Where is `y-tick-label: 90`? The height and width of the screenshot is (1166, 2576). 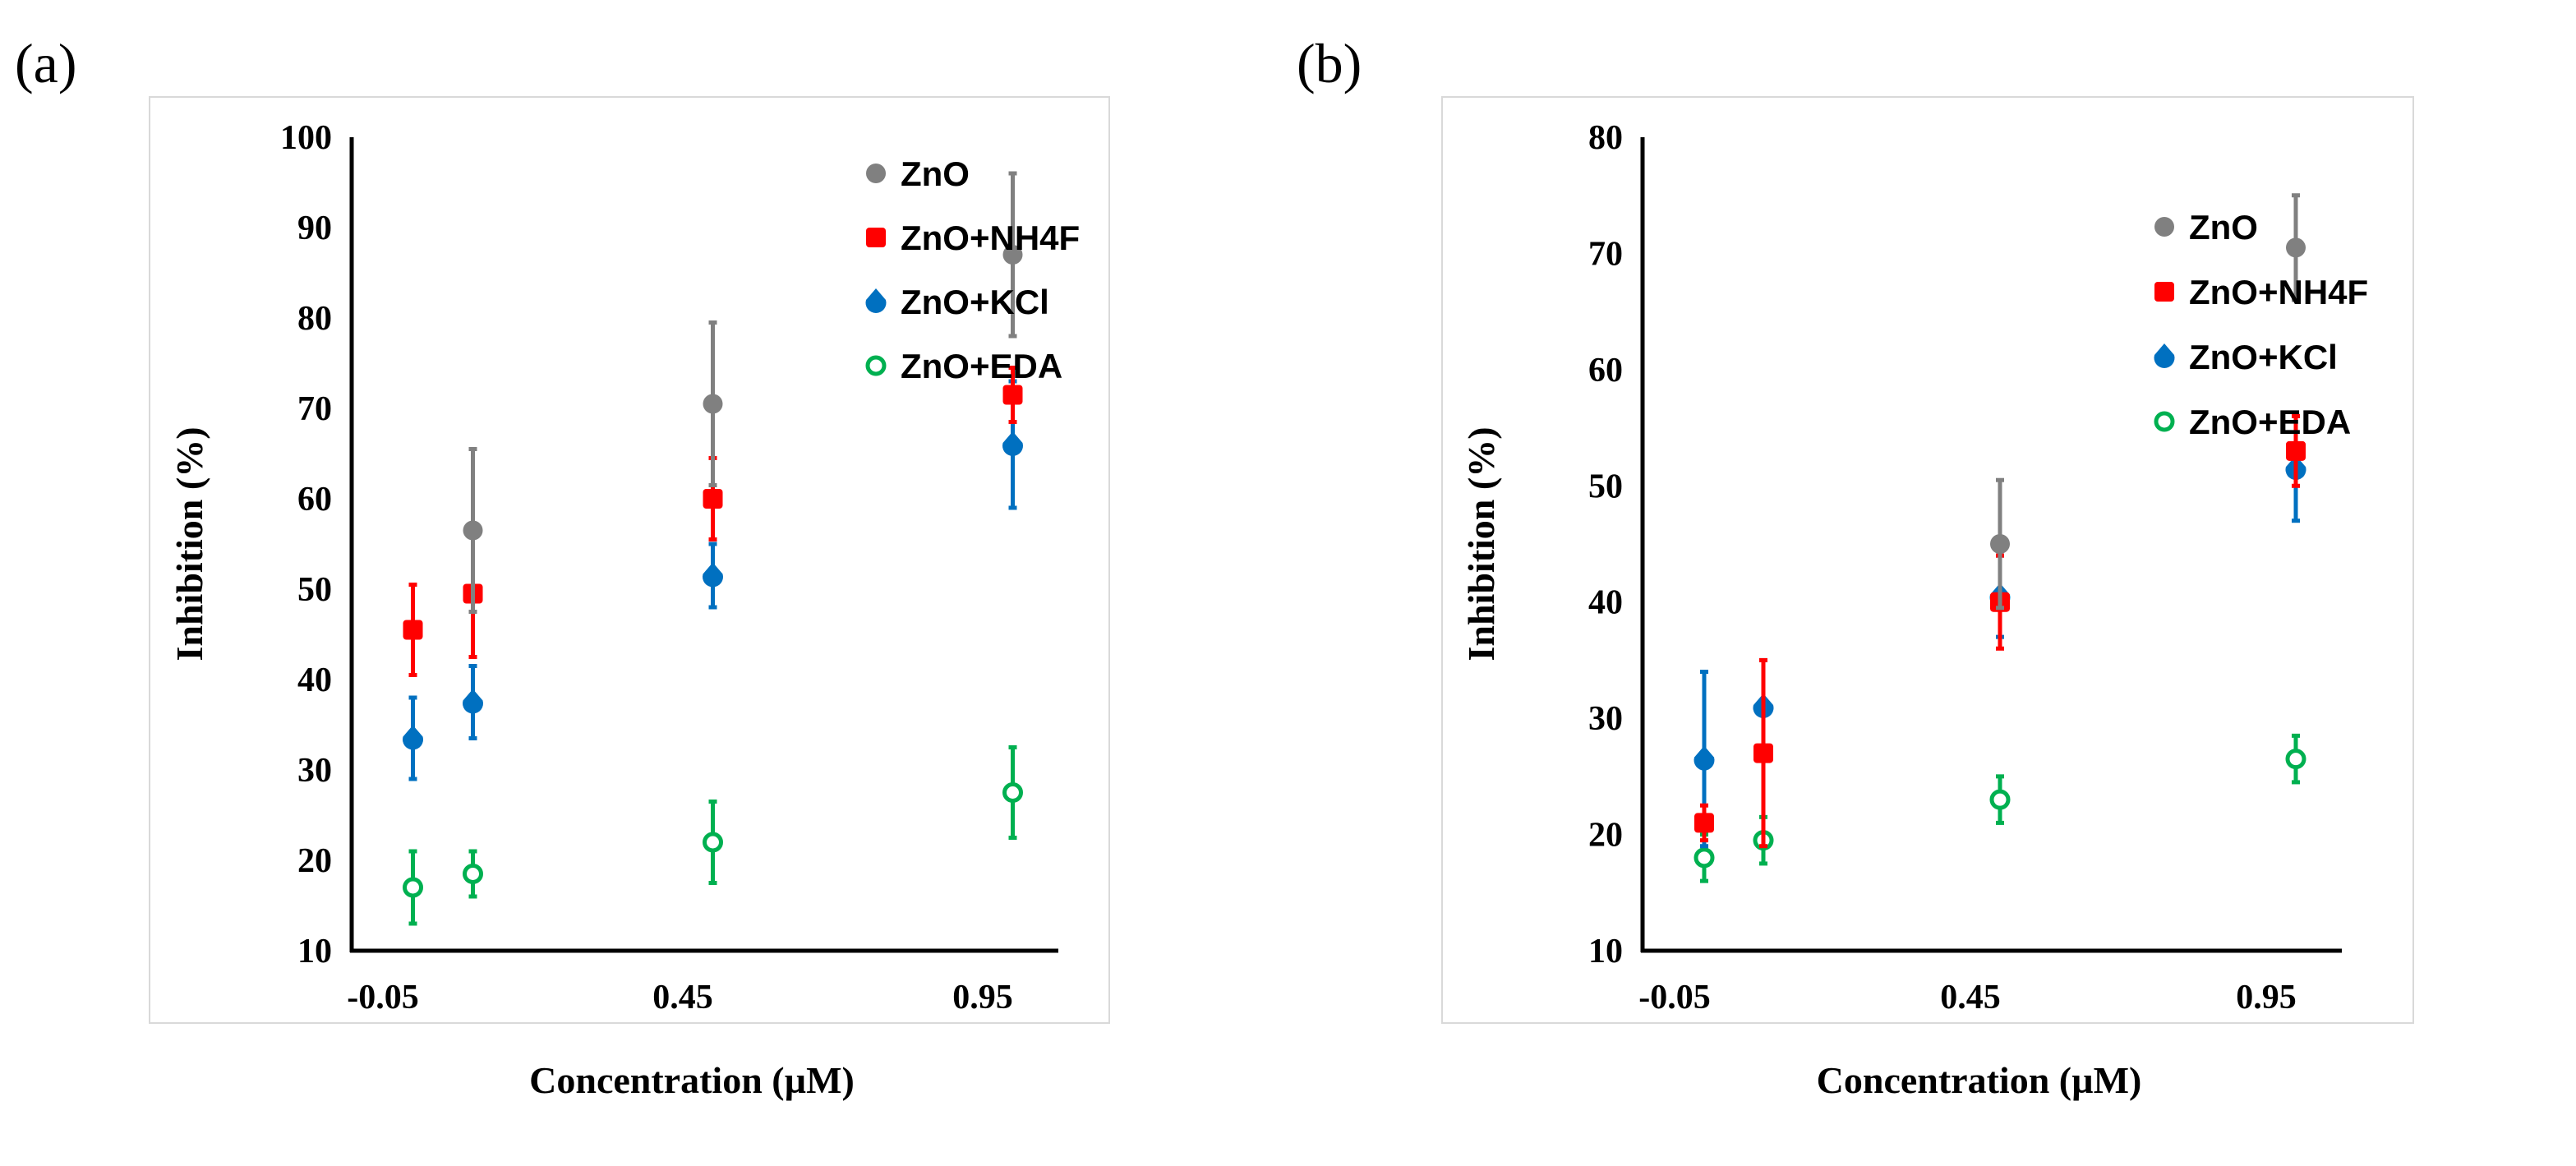 y-tick-label: 90 is located at coordinates (314, 228).